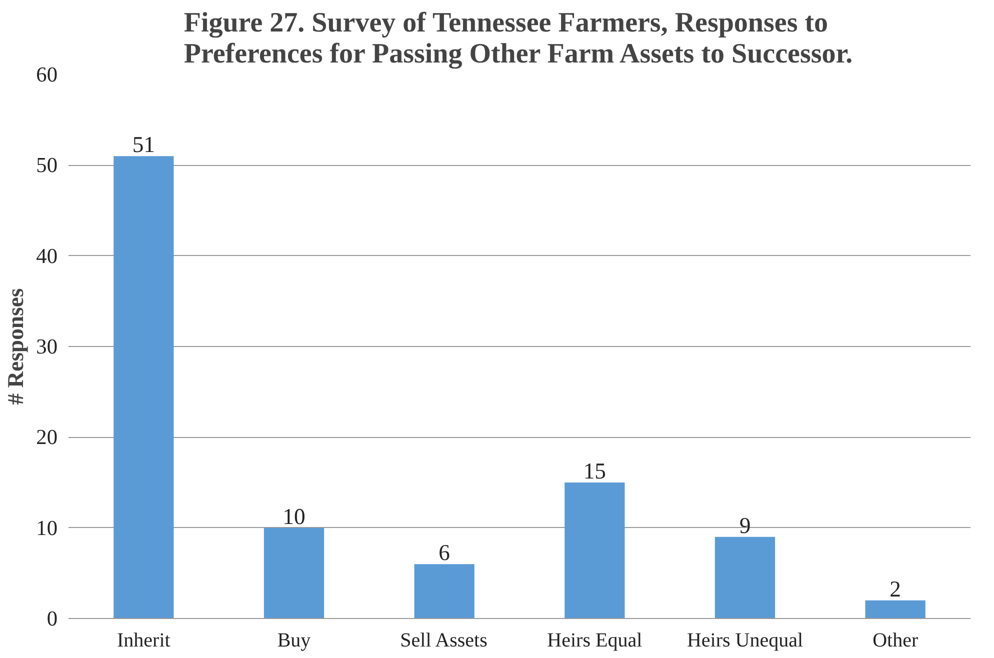 This screenshot has height=658, width=994. Describe the element at coordinates (15, 346) in the screenshot. I see `y-axis-title: # Responses` at that location.